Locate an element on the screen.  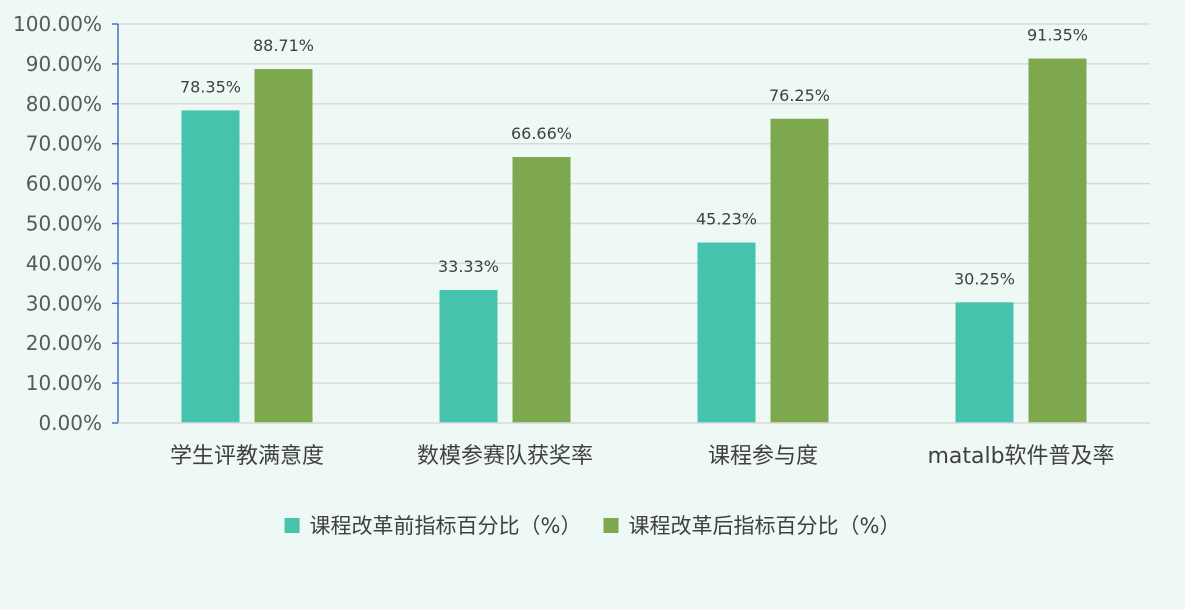
x-category-label: matalb软件普及率 is located at coordinates (1020, 456).